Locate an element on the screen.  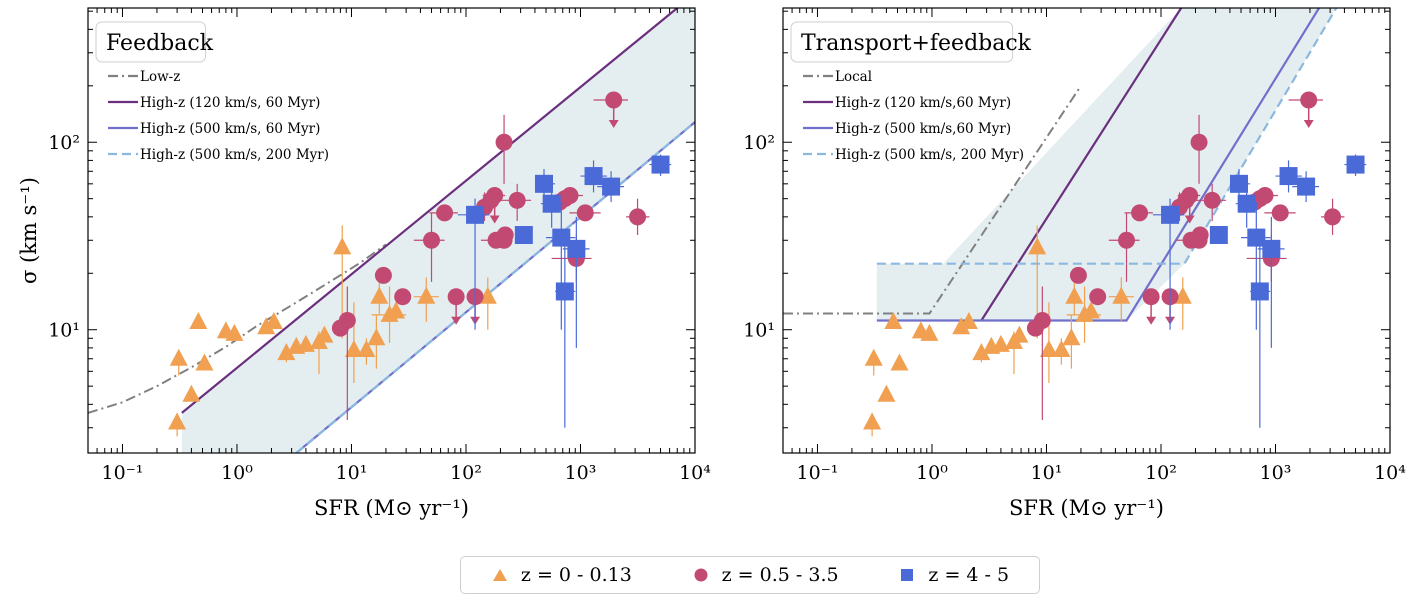
legend-item-high: z = 4 - 5 is located at coordinates (953, 575).